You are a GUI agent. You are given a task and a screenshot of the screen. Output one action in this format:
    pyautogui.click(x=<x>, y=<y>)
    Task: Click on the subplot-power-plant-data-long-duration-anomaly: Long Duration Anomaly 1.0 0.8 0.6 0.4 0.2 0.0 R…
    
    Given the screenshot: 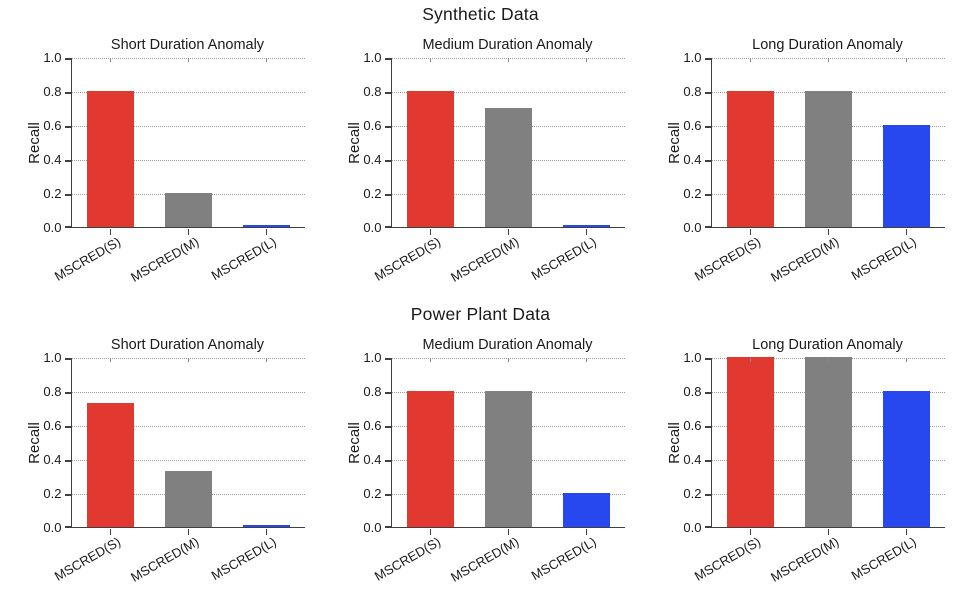 What is the action you would take?
    pyautogui.click(x=801, y=461)
    